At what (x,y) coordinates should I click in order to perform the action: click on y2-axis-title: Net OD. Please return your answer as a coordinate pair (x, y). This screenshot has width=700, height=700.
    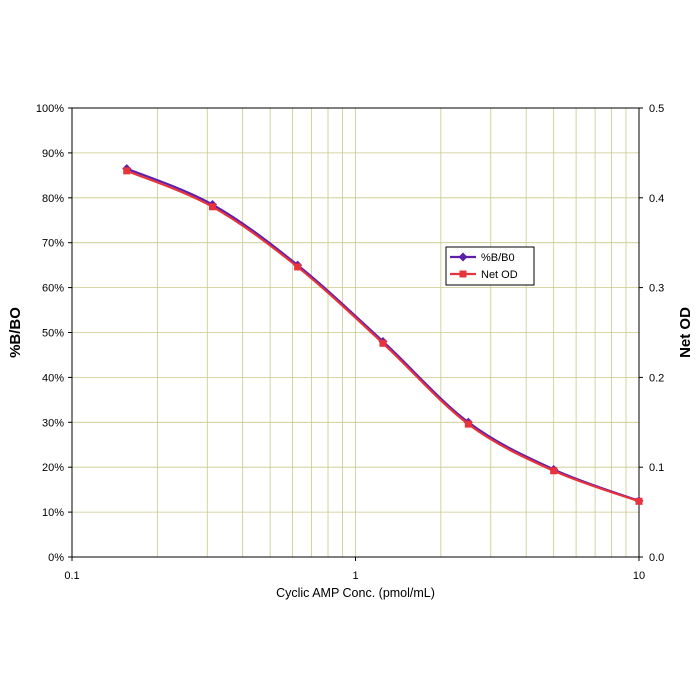
    Looking at the image, I should click on (685, 332).